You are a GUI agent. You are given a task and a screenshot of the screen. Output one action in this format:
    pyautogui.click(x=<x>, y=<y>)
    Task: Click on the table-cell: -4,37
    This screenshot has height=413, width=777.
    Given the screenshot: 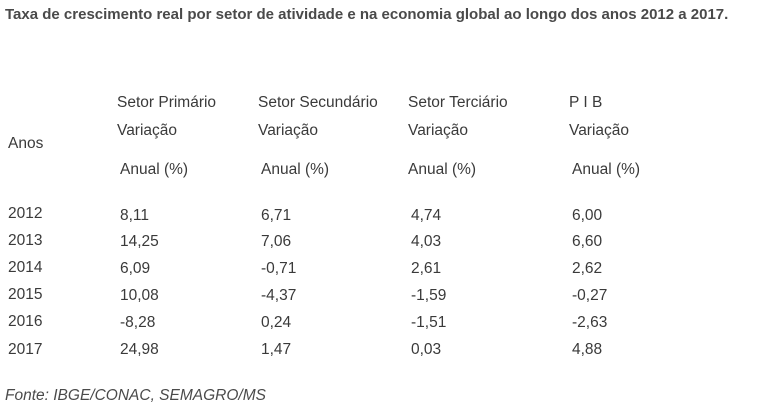 What is the action you would take?
    pyautogui.click(x=279, y=295)
    